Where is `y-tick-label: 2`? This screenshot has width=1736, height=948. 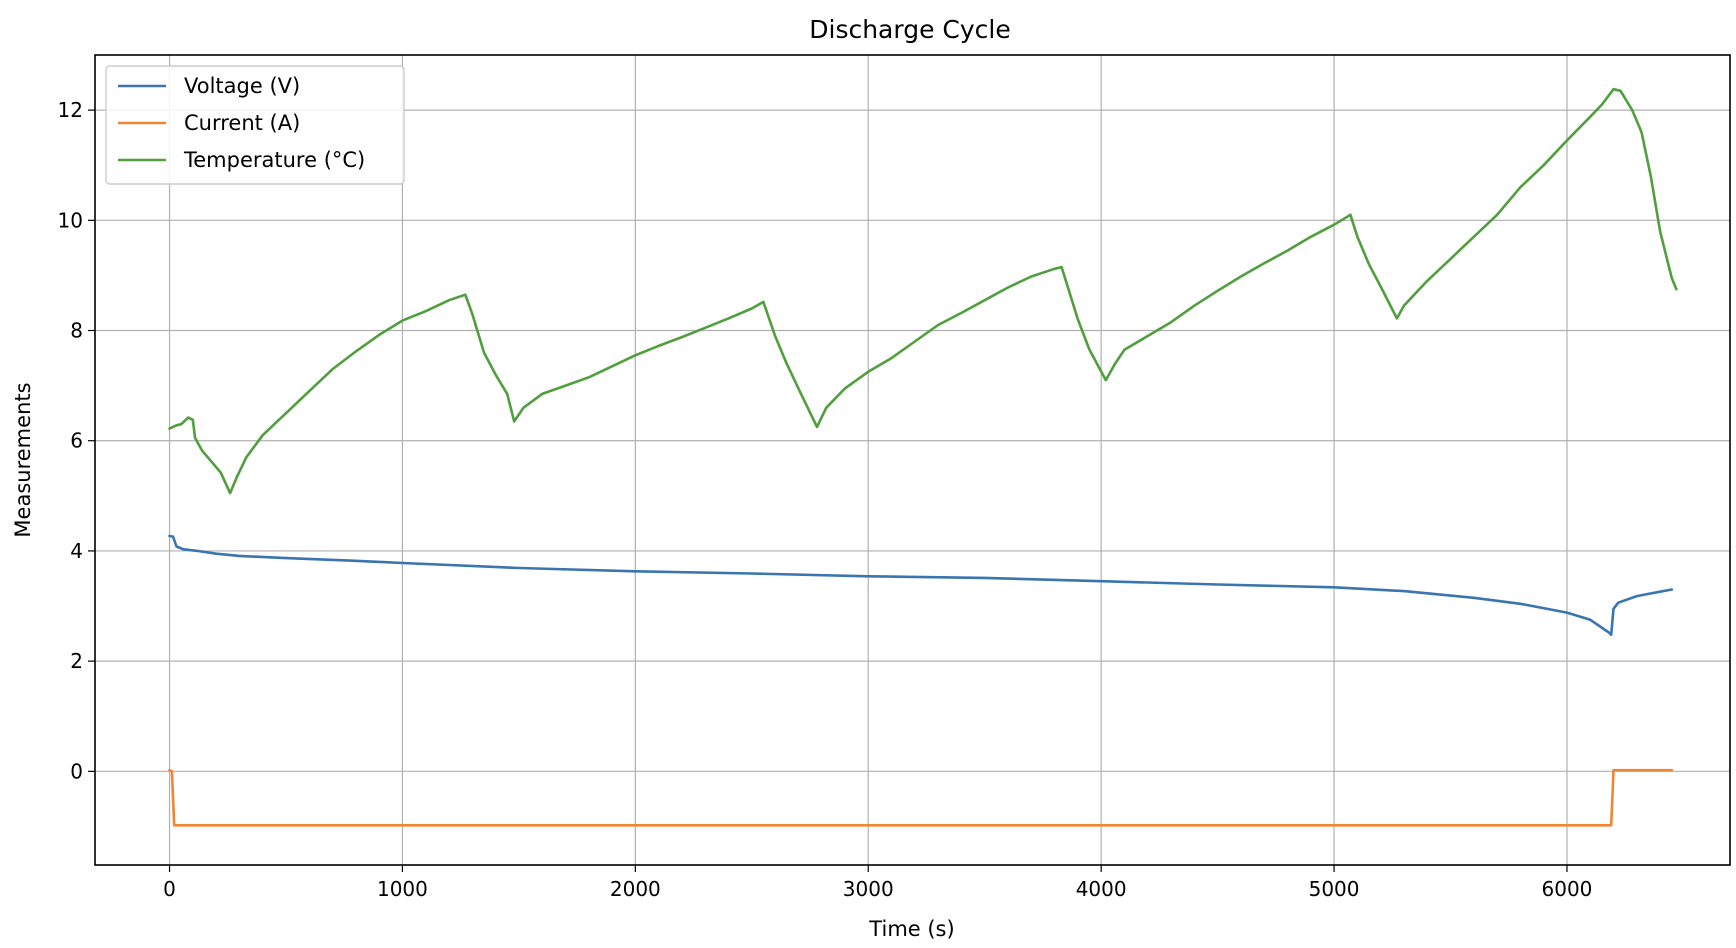
y-tick-label: 2 is located at coordinates (76, 661).